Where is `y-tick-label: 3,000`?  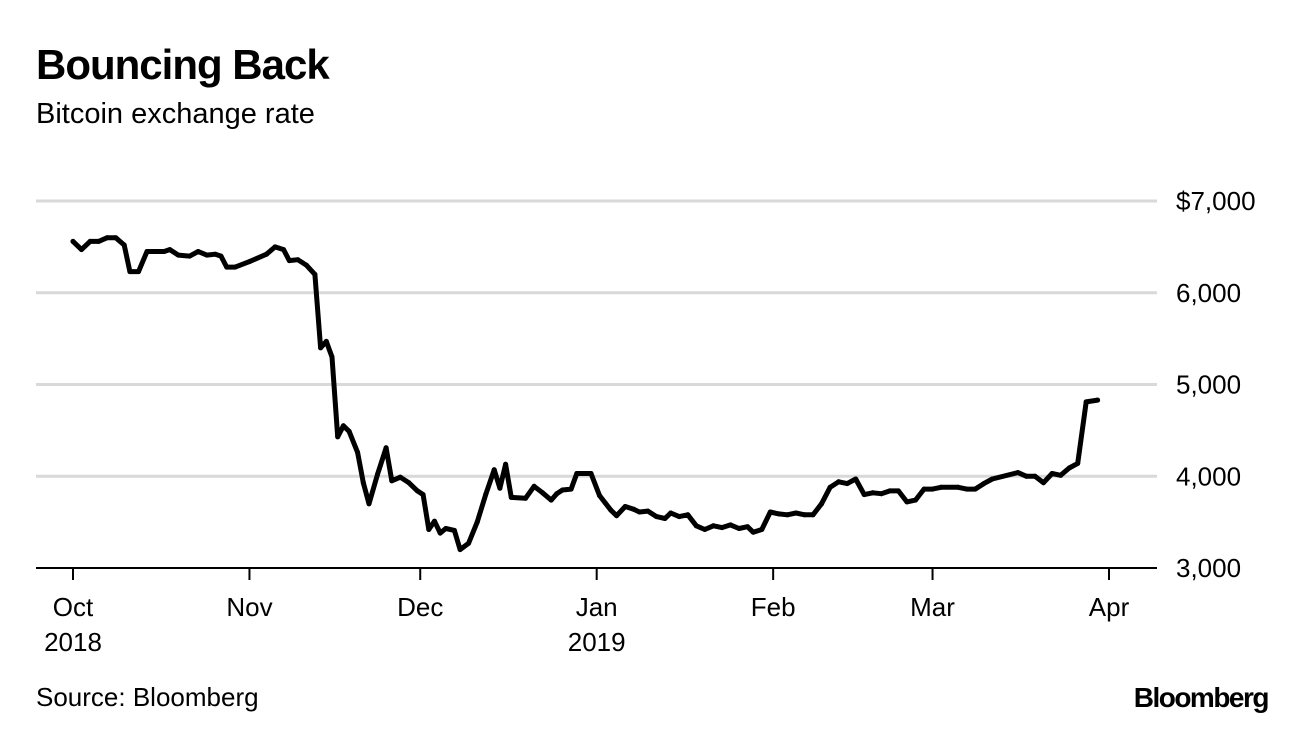
y-tick-label: 3,000 is located at coordinates (1208, 568).